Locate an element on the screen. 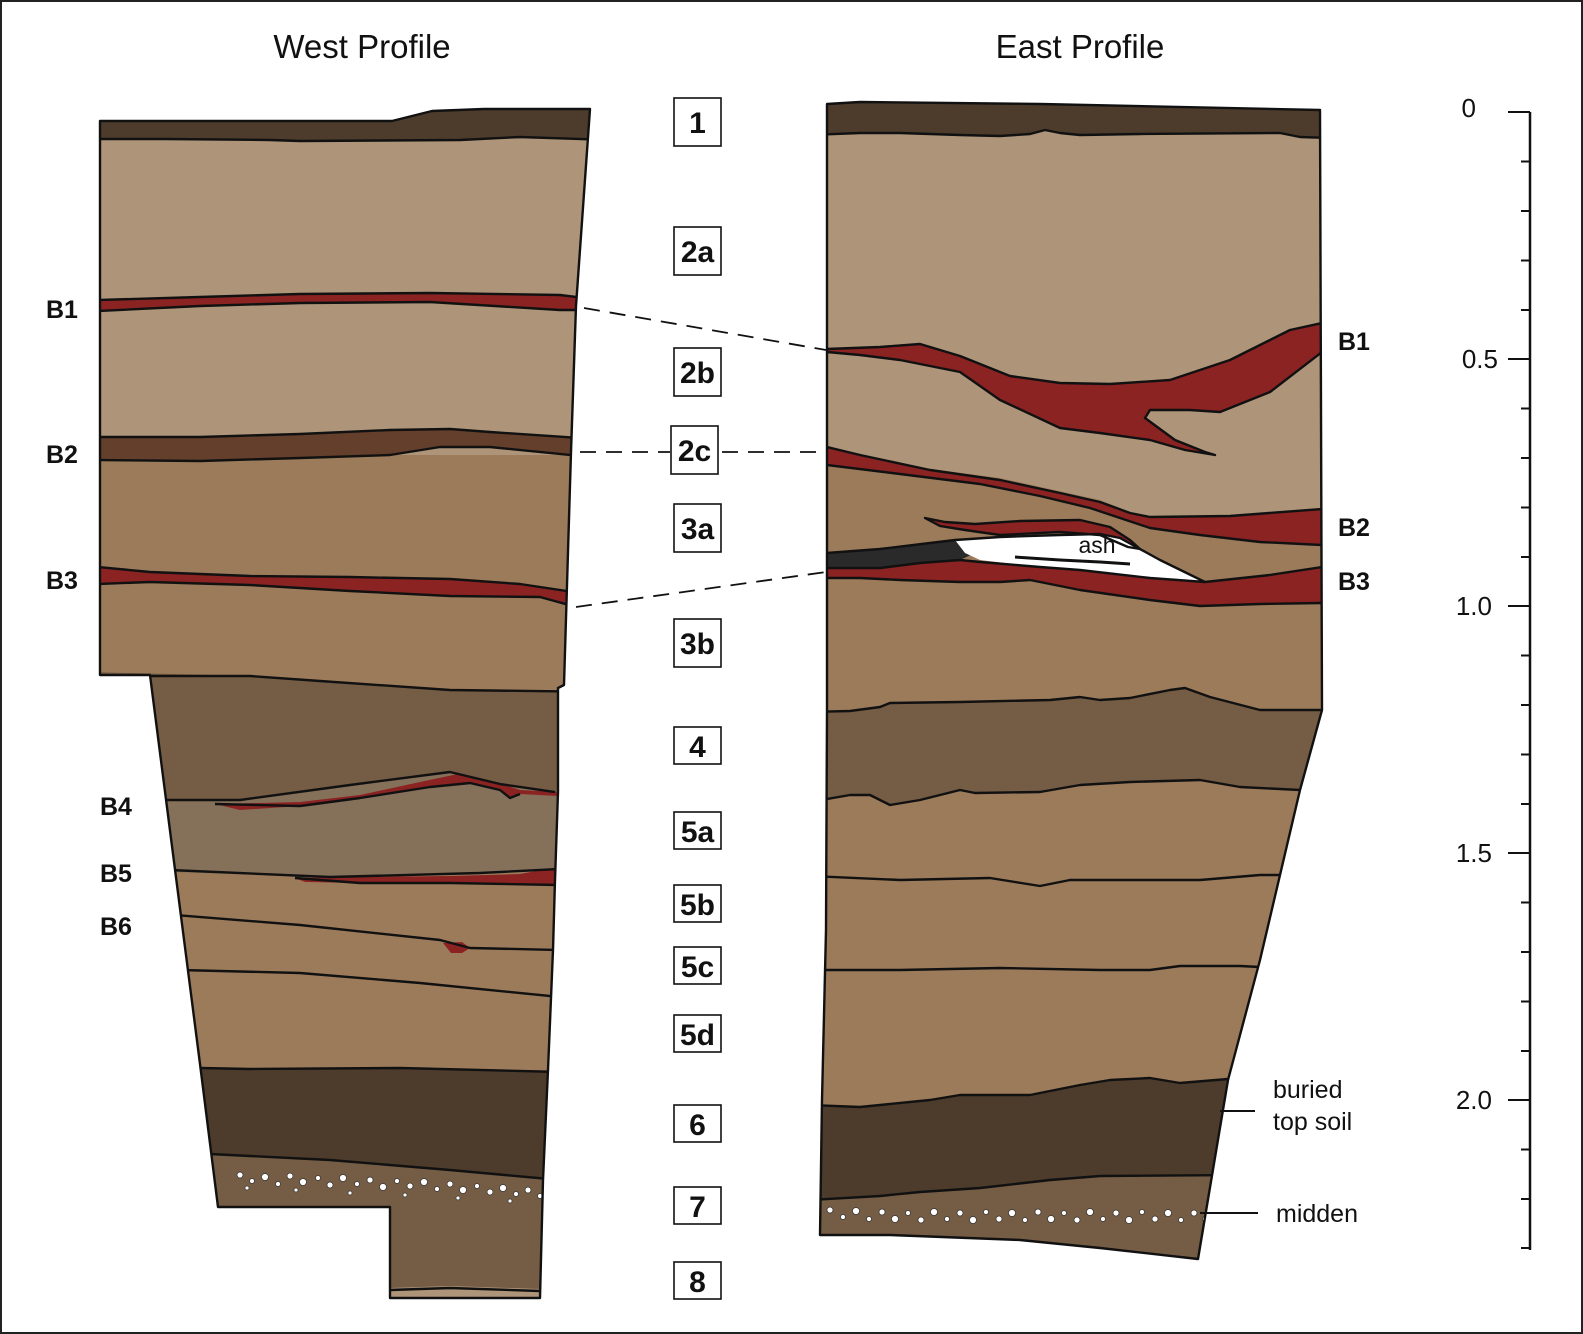 The height and width of the screenshot is (1334, 1583). west-label-b6: B6 is located at coordinates (116, 927).